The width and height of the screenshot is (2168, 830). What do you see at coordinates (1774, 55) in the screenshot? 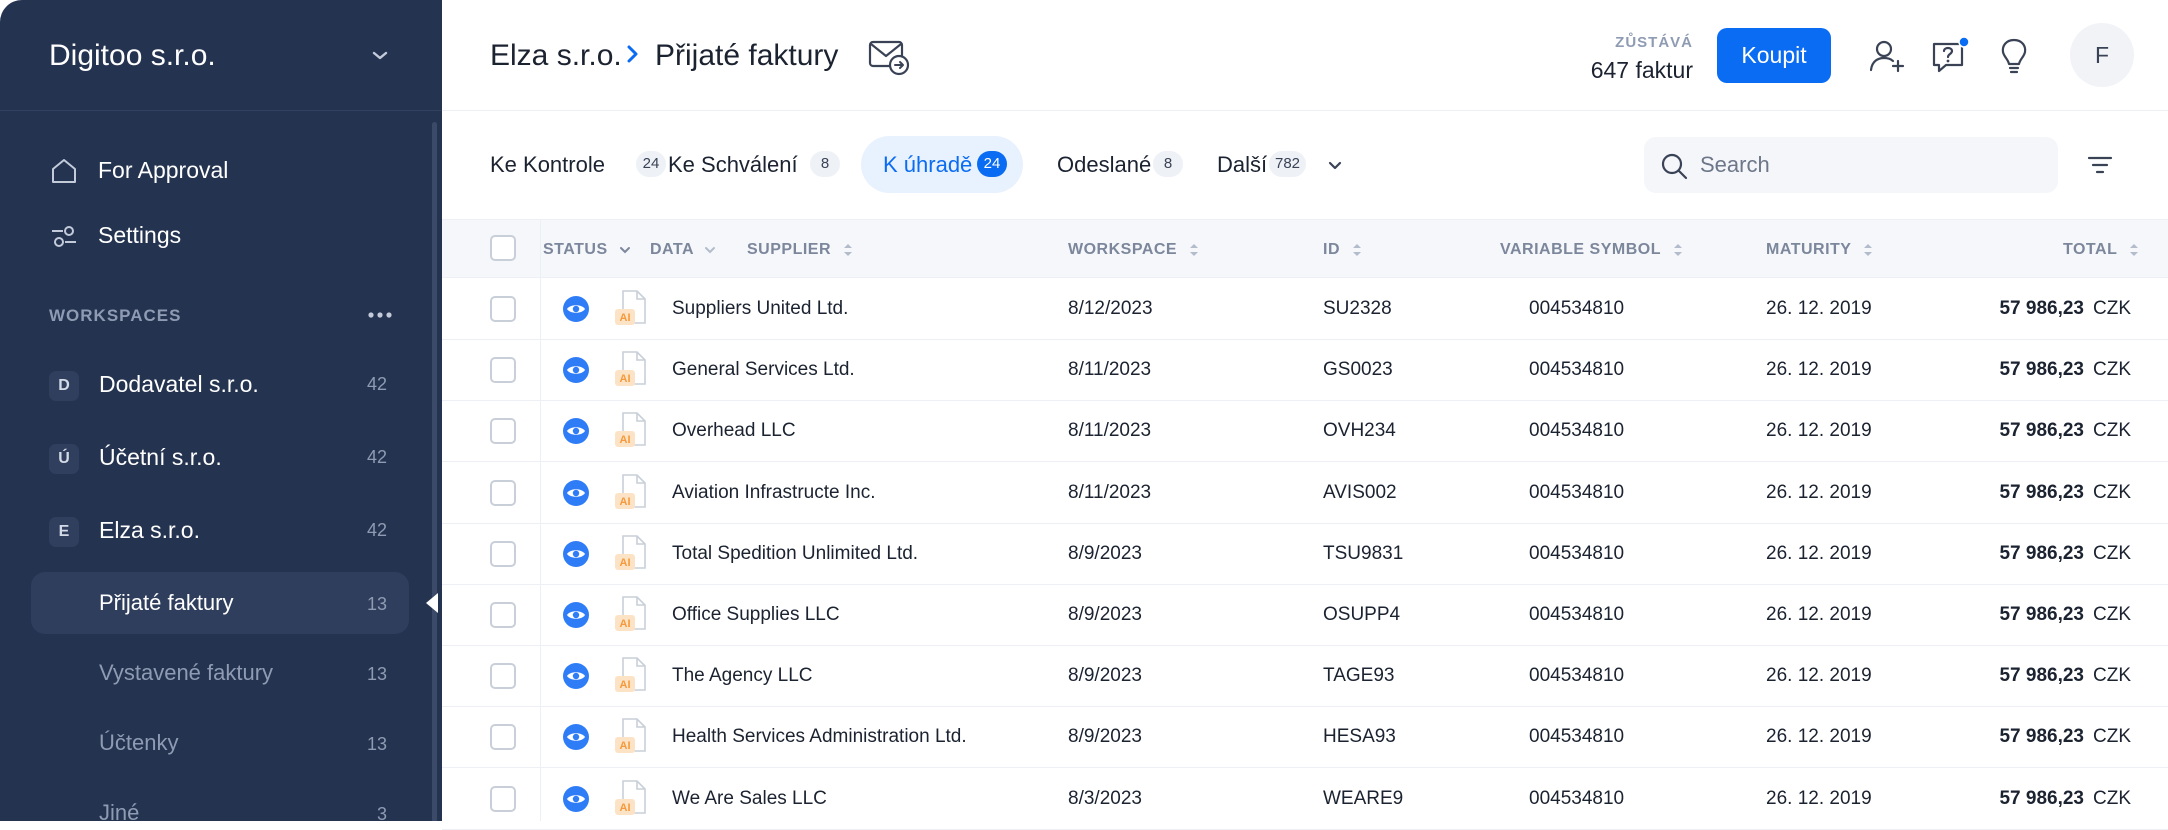
I see `buy-button: Koupit` at bounding box center [1774, 55].